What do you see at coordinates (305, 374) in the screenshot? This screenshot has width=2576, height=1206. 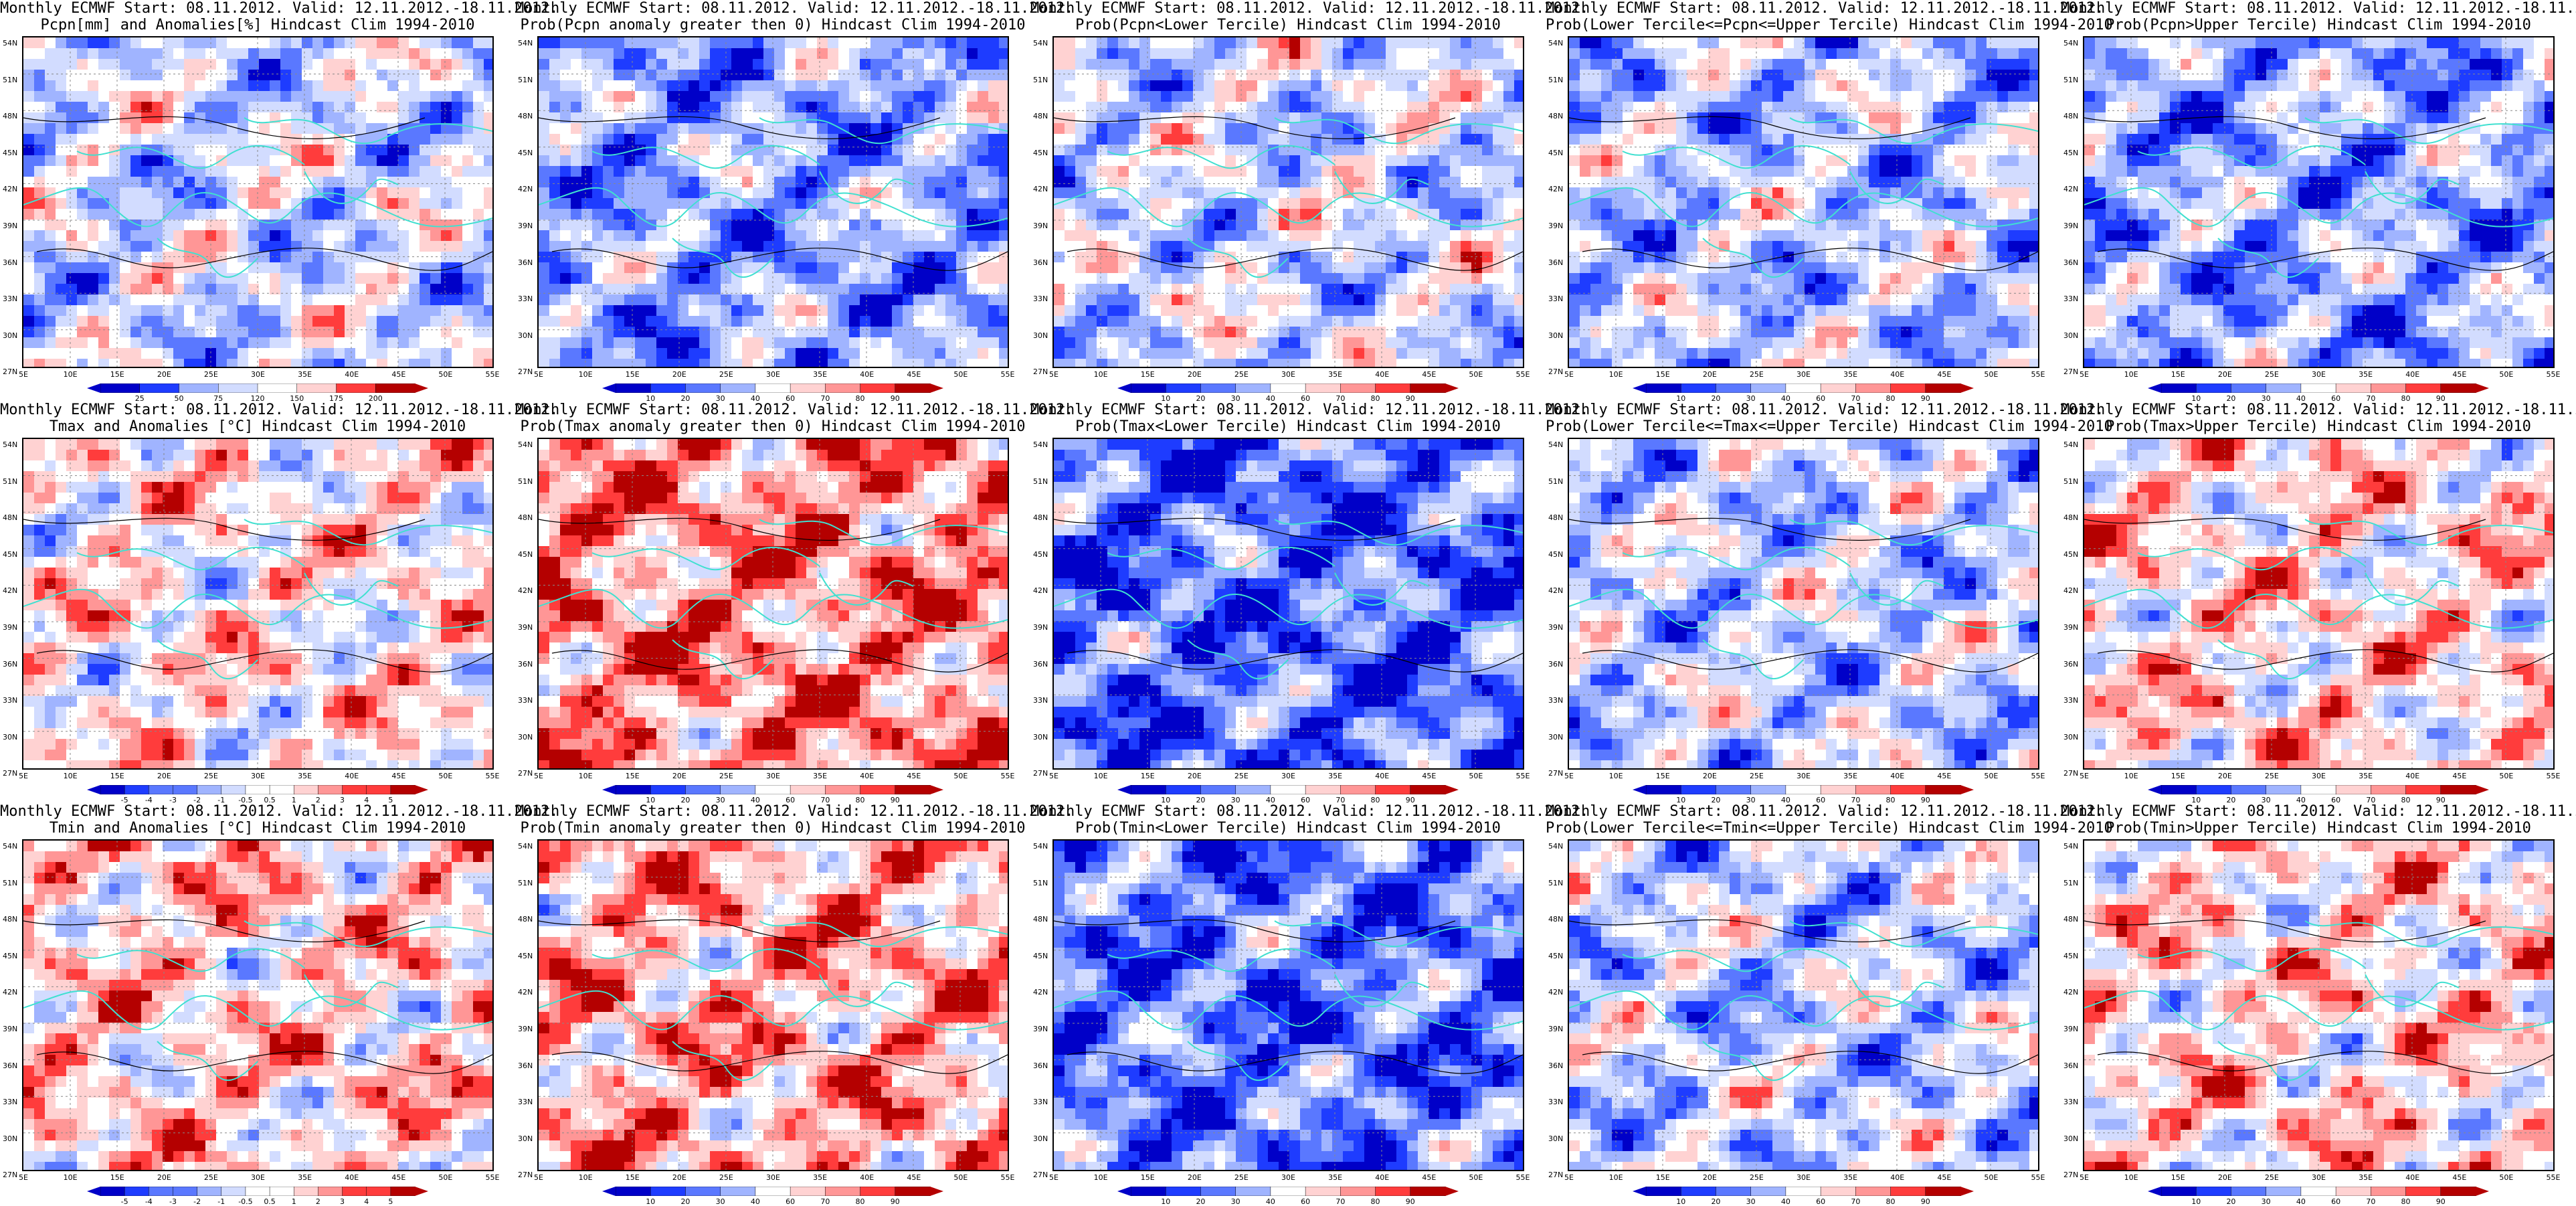 I see `longitude-label: 35E` at bounding box center [305, 374].